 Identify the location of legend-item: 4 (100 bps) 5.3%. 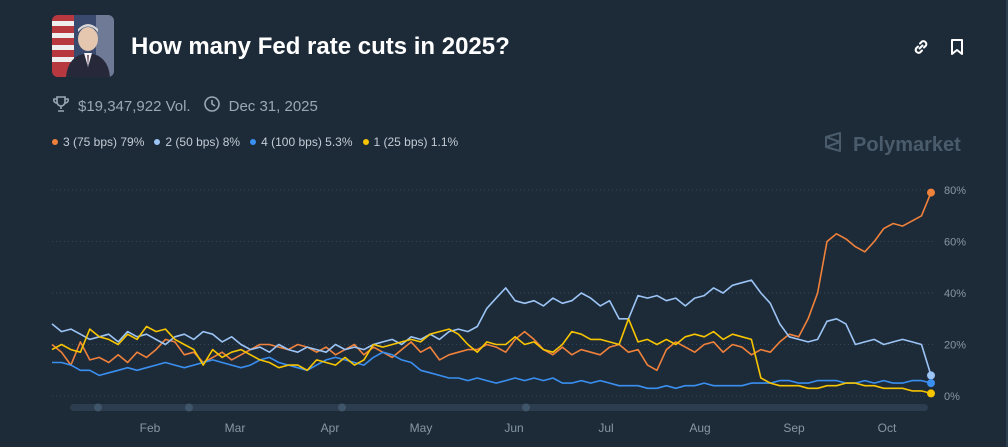
(301, 142).